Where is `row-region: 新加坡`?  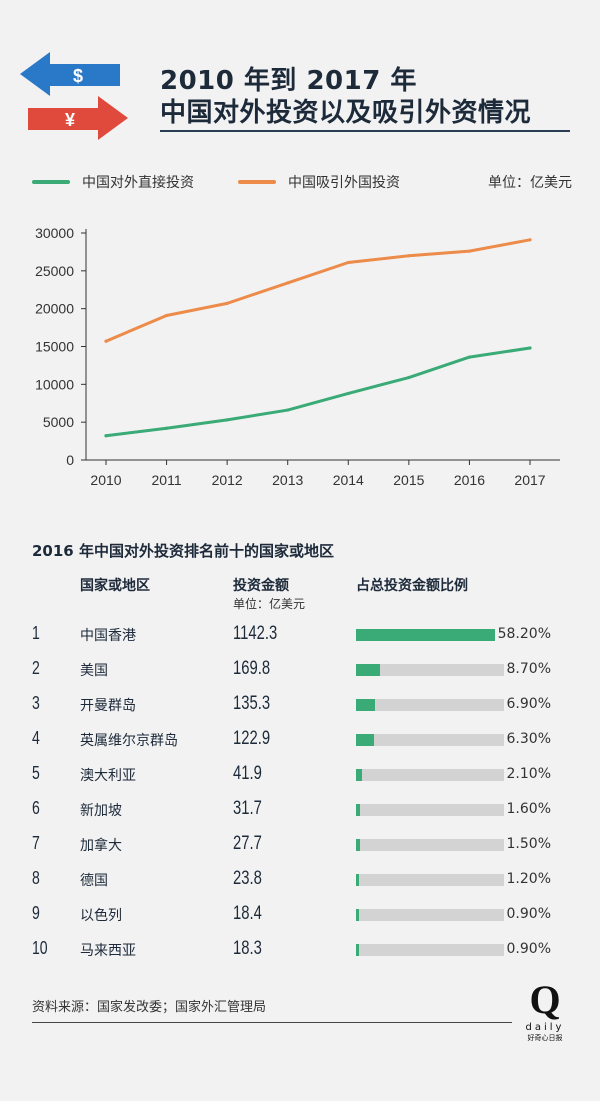
row-region: 新加坡 is located at coordinates (101, 811).